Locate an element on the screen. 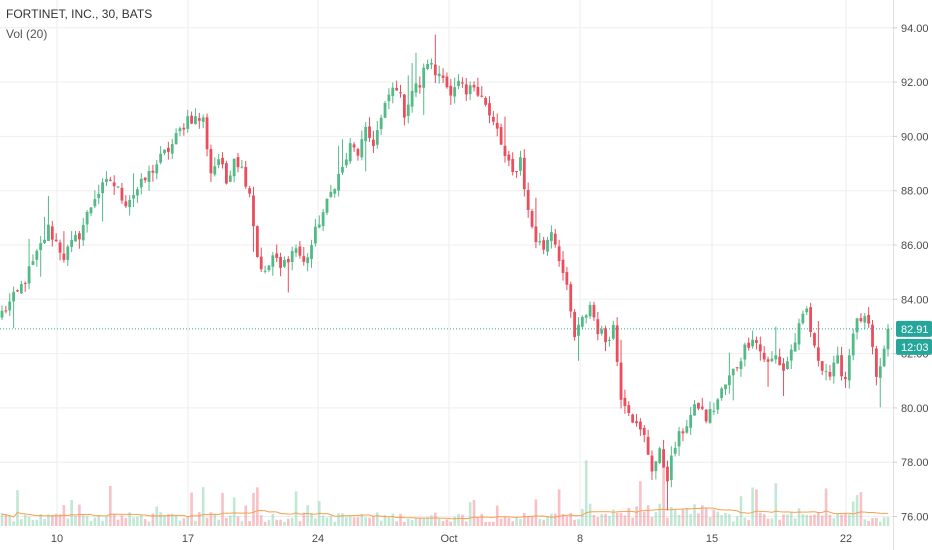 The height and width of the screenshot is (550, 932). price-tick-label: 78.00 is located at coordinates (915, 463).